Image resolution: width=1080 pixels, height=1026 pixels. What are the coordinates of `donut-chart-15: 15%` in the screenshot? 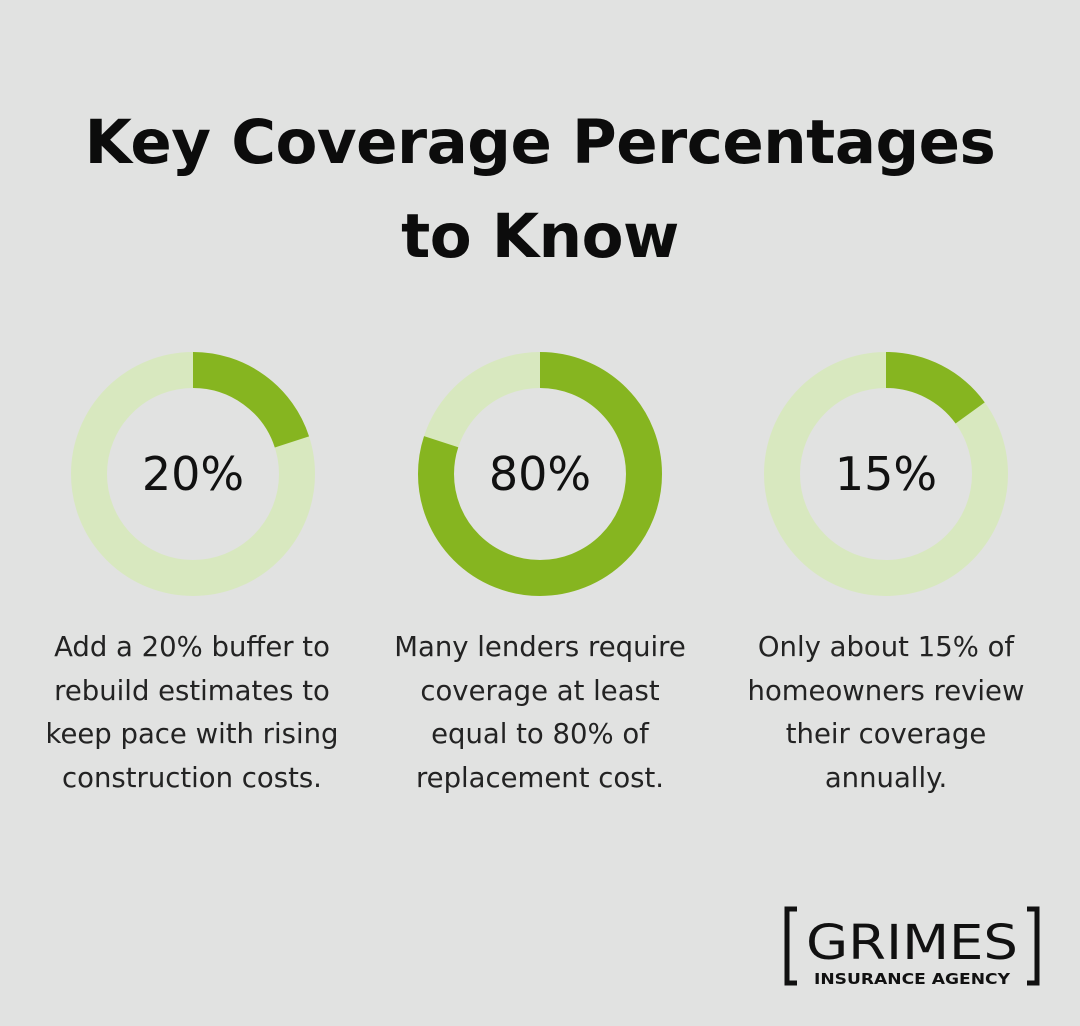 It's located at (886, 474).